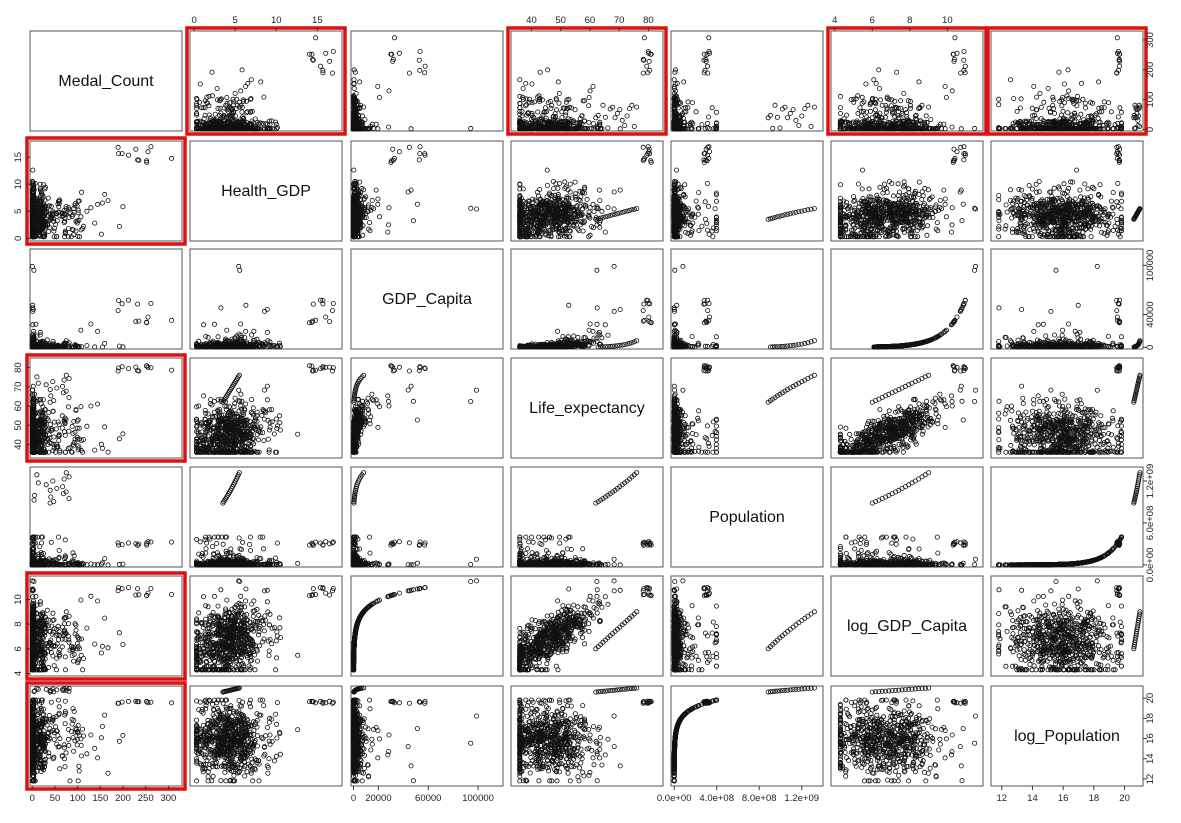 The image size is (1181, 823). I want to click on panel-Medal_Count-vs-log_Population, so click(1067, 81).